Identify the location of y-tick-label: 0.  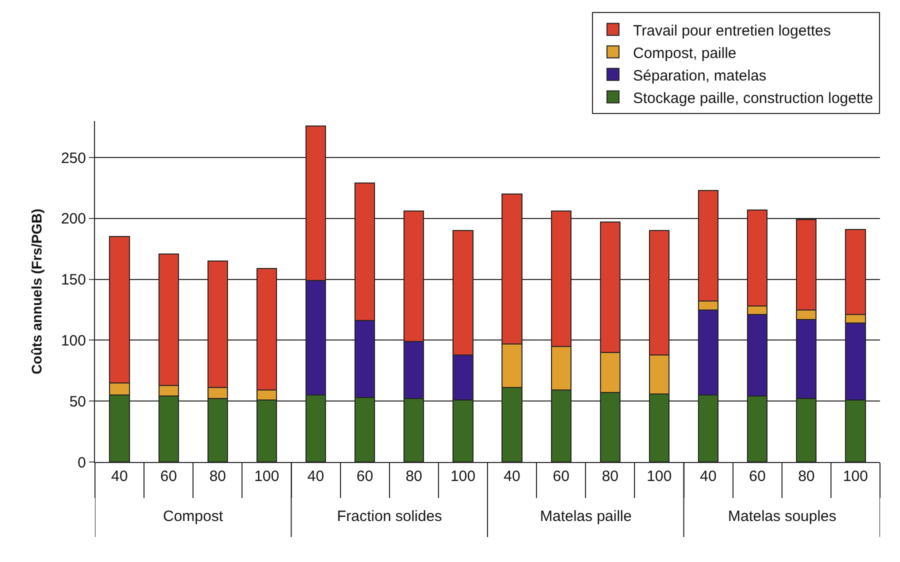
(82, 463).